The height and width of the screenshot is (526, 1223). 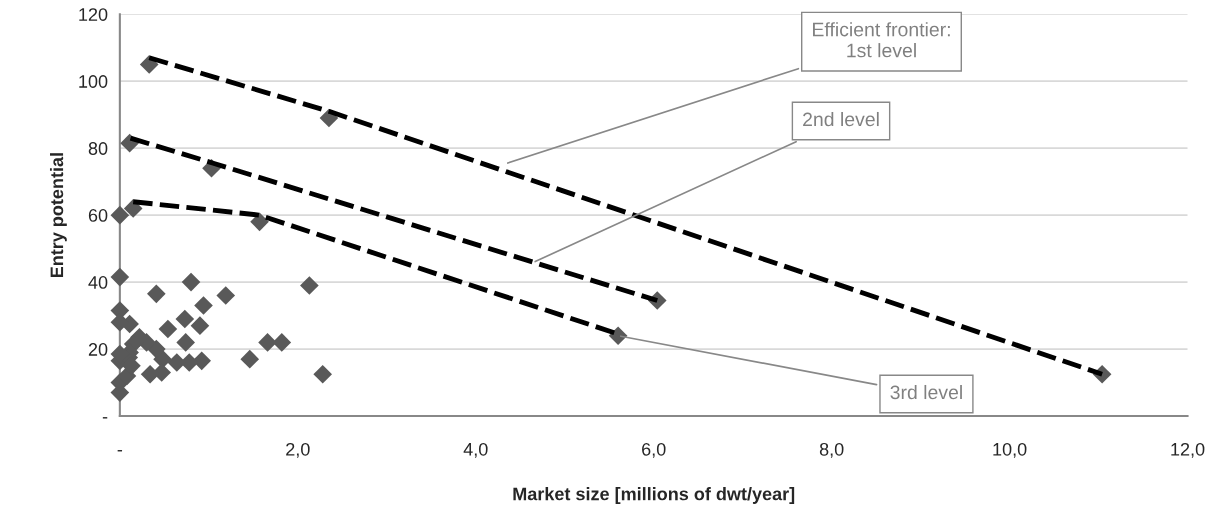 What do you see at coordinates (654, 495) in the screenshot?
I see `x-axis-title: Market size [millions of dwt/year]` at bounding box center [654, 495].